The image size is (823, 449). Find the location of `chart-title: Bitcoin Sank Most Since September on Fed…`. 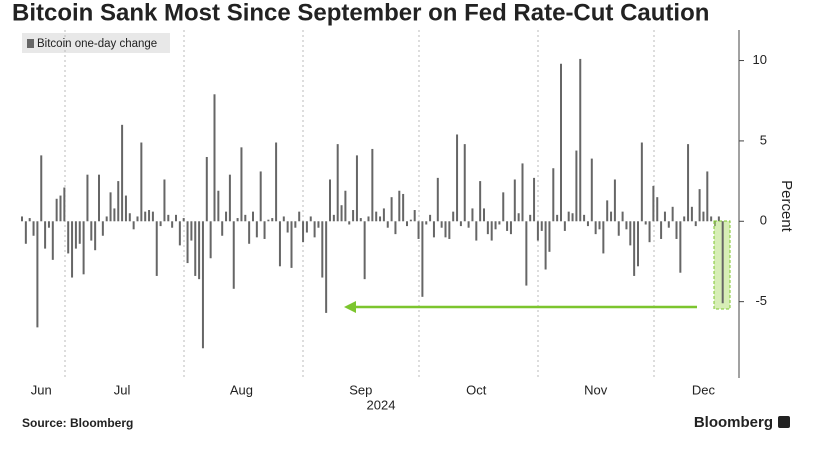

chart-title: Bitcoin Sank Most Since September on Fed… is located at coordinates (360, 13).